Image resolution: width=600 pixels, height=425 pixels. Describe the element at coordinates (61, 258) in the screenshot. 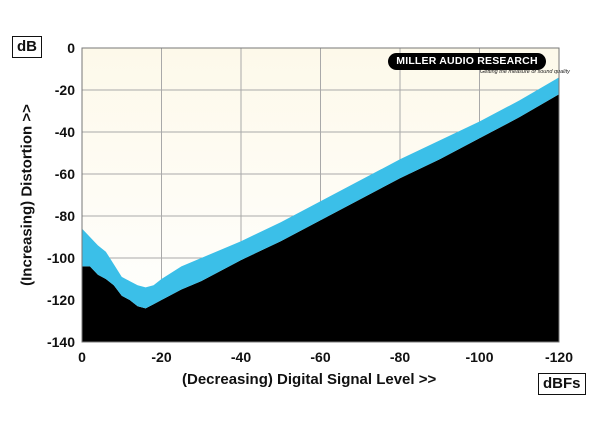

I see `y-tick-label: -100` at that location.